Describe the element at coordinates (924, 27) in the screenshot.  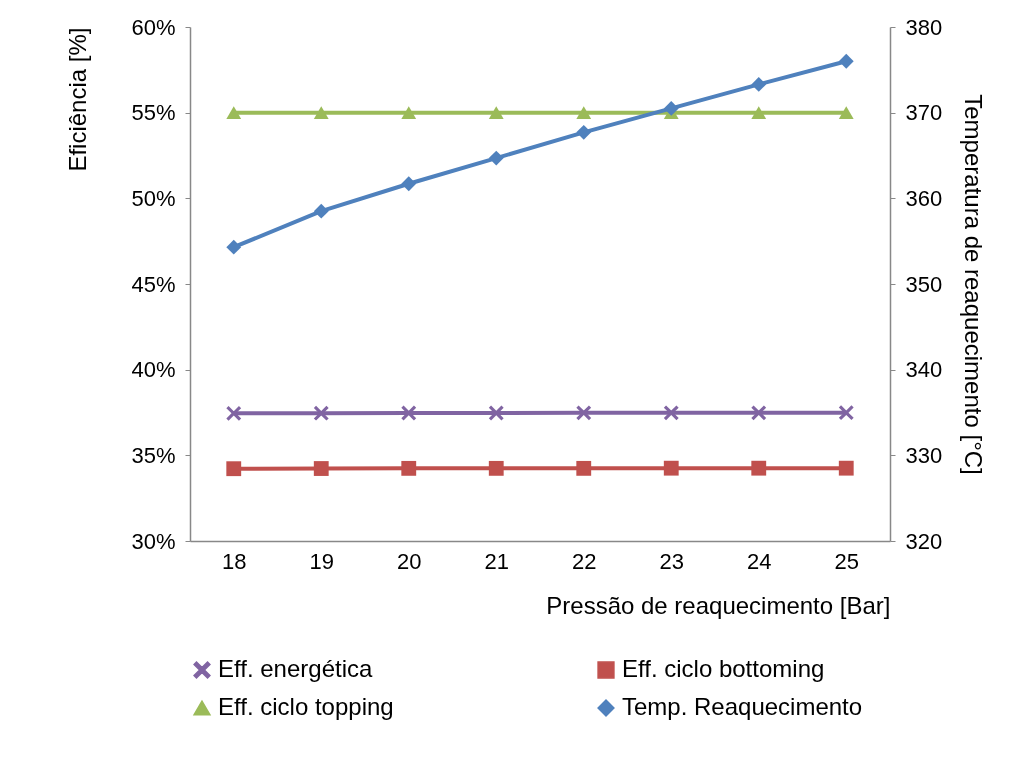
I see `y2-tick-label: 380` at that location.